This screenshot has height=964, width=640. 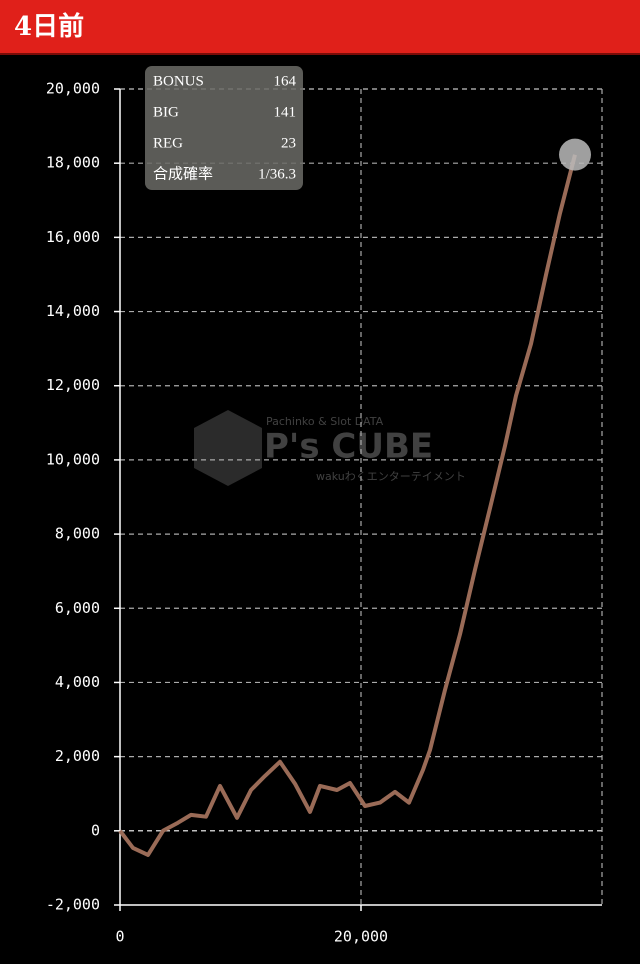 I want to click on stat-value: 141, so click(x=285, y=112).